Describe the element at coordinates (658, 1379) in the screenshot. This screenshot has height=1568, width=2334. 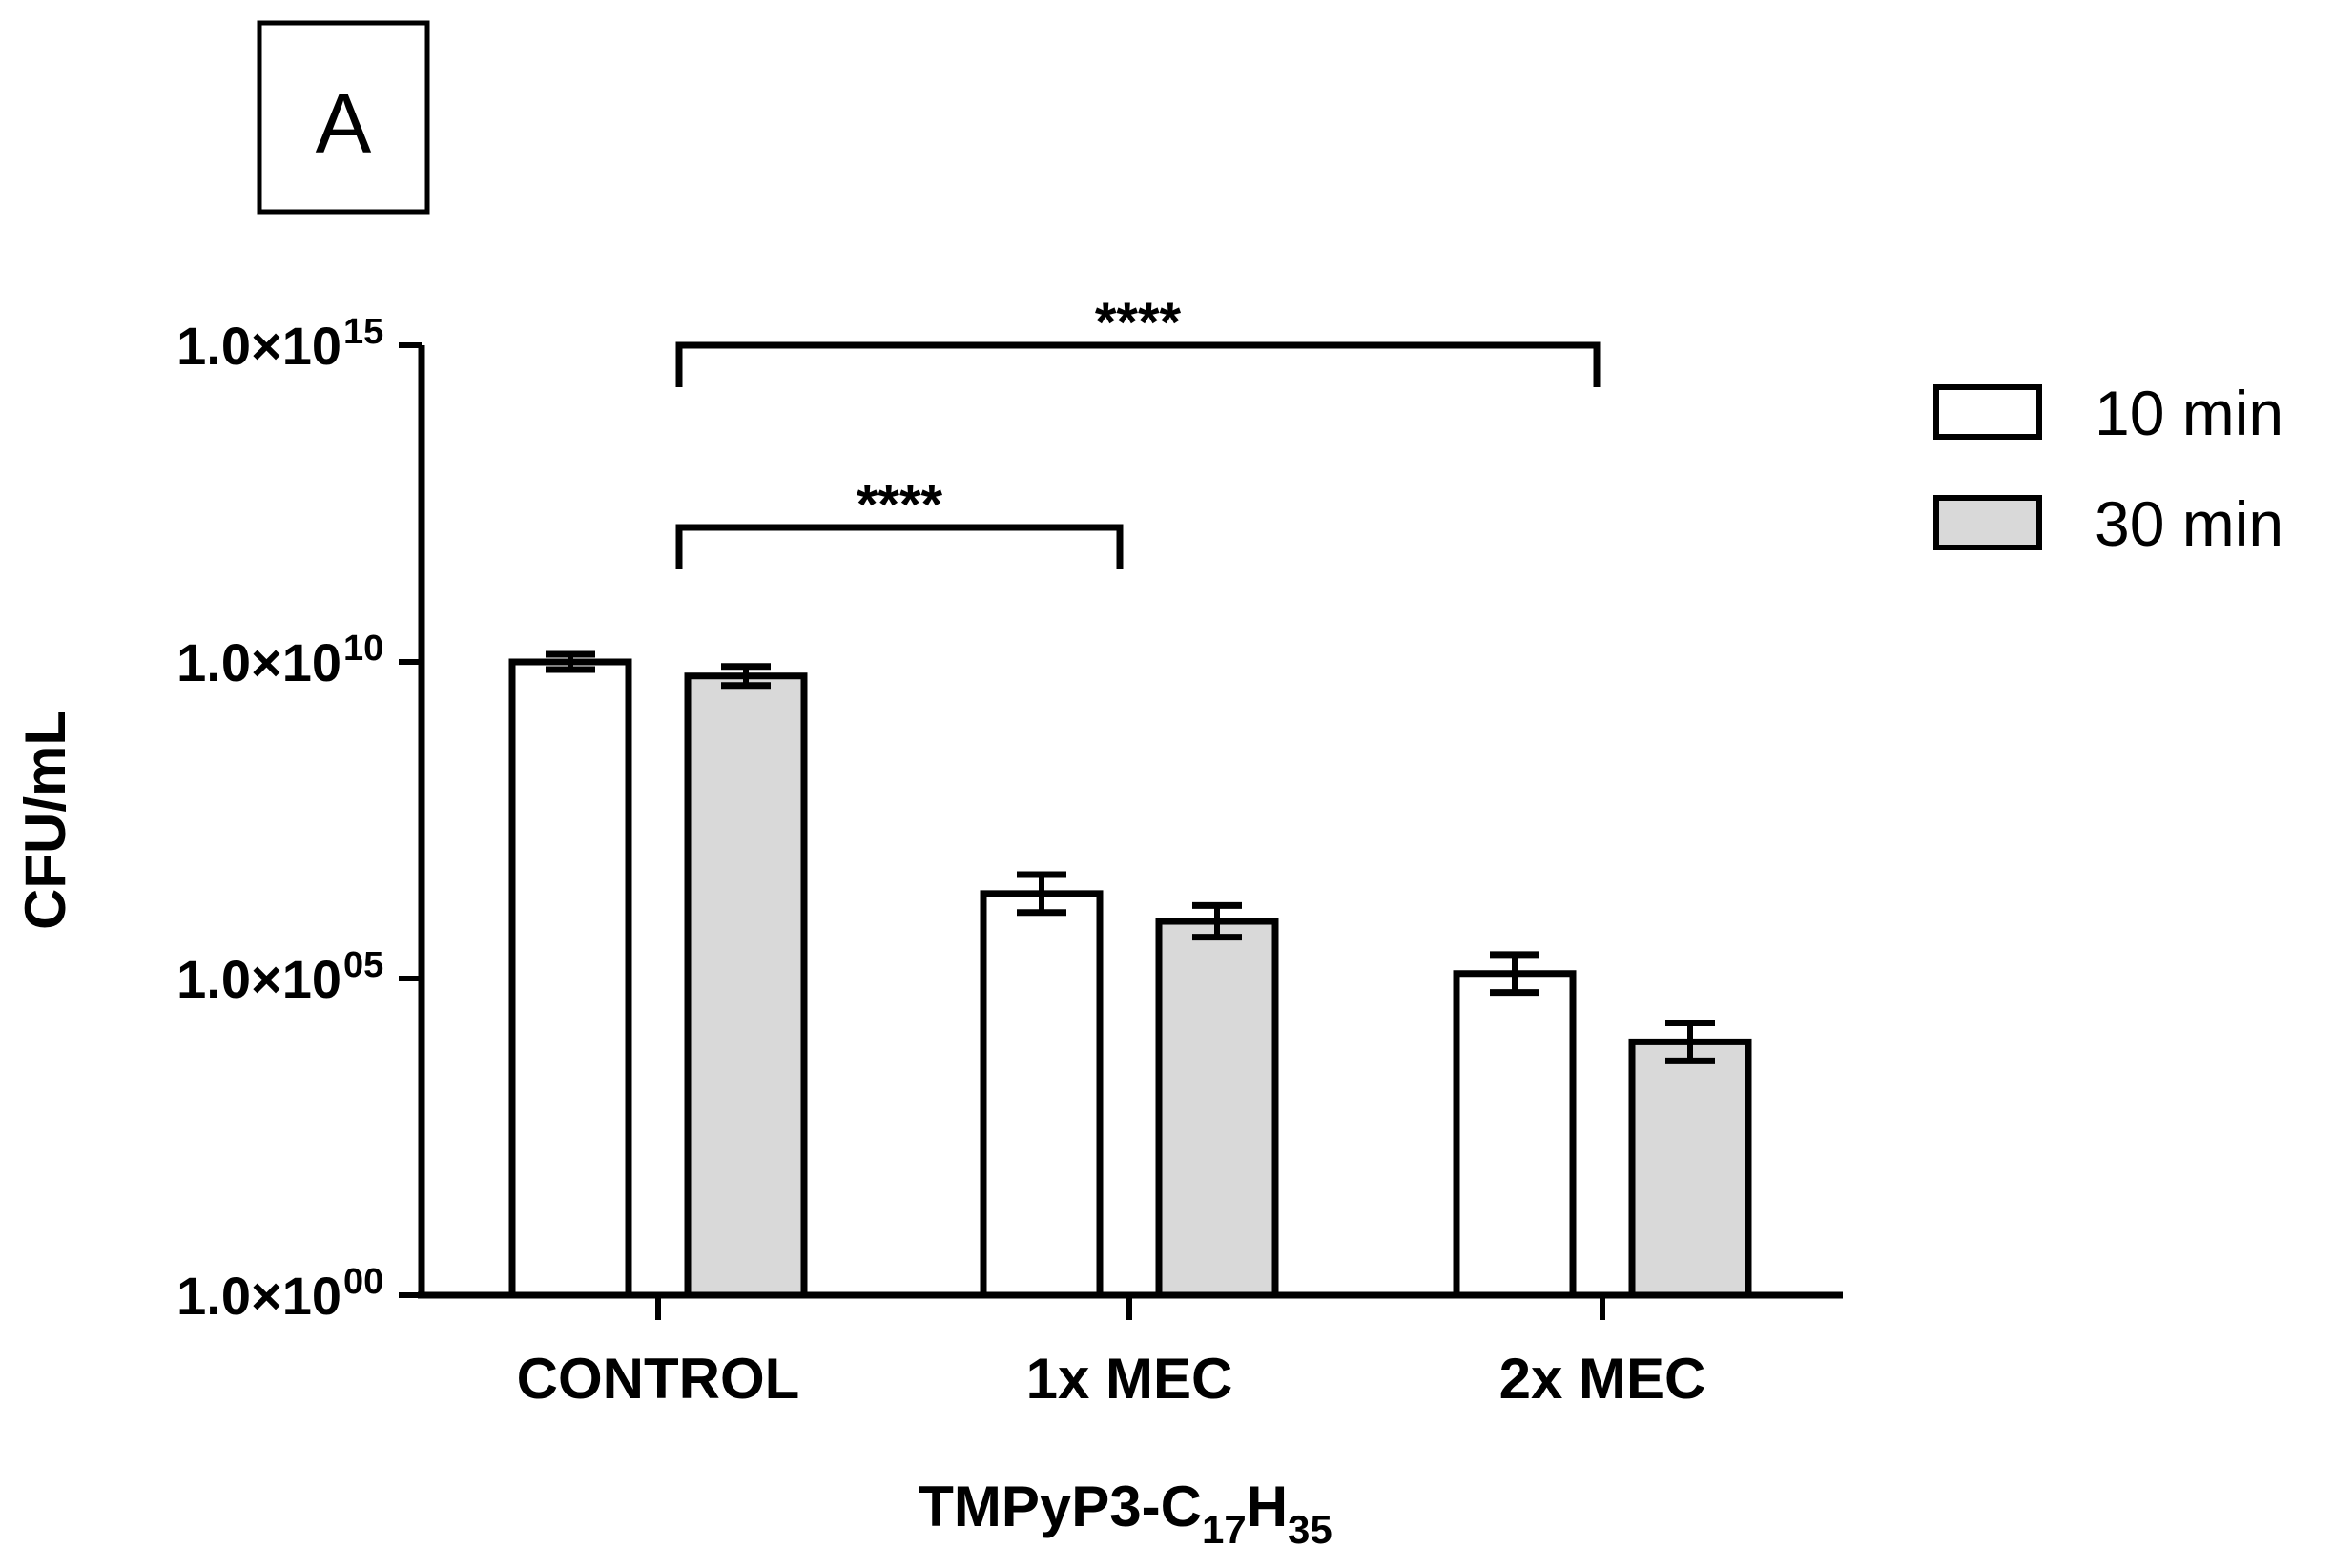
I see `x-category-label: CONTROL` at that location.